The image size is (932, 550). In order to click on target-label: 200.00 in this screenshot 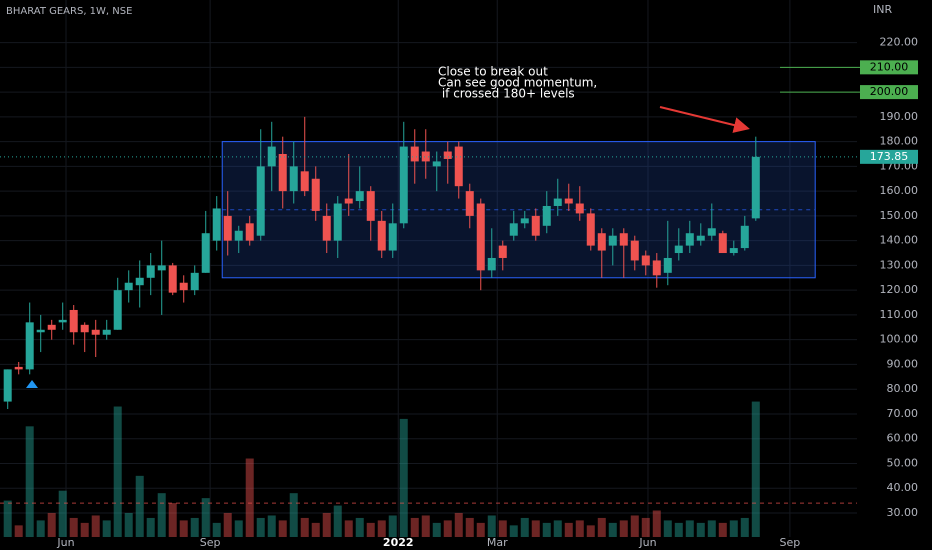, I will do `click(889, 91)`.